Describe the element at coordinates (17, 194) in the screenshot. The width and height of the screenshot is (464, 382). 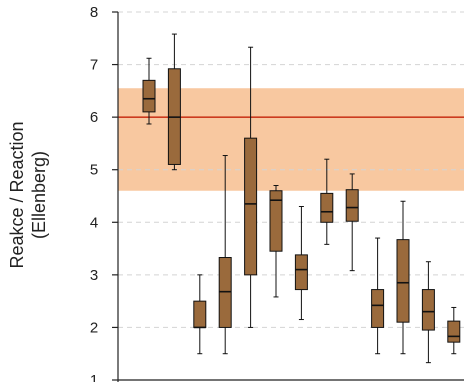
I see `y-axis-label-line-1: Reakce / Reaction` at that location.